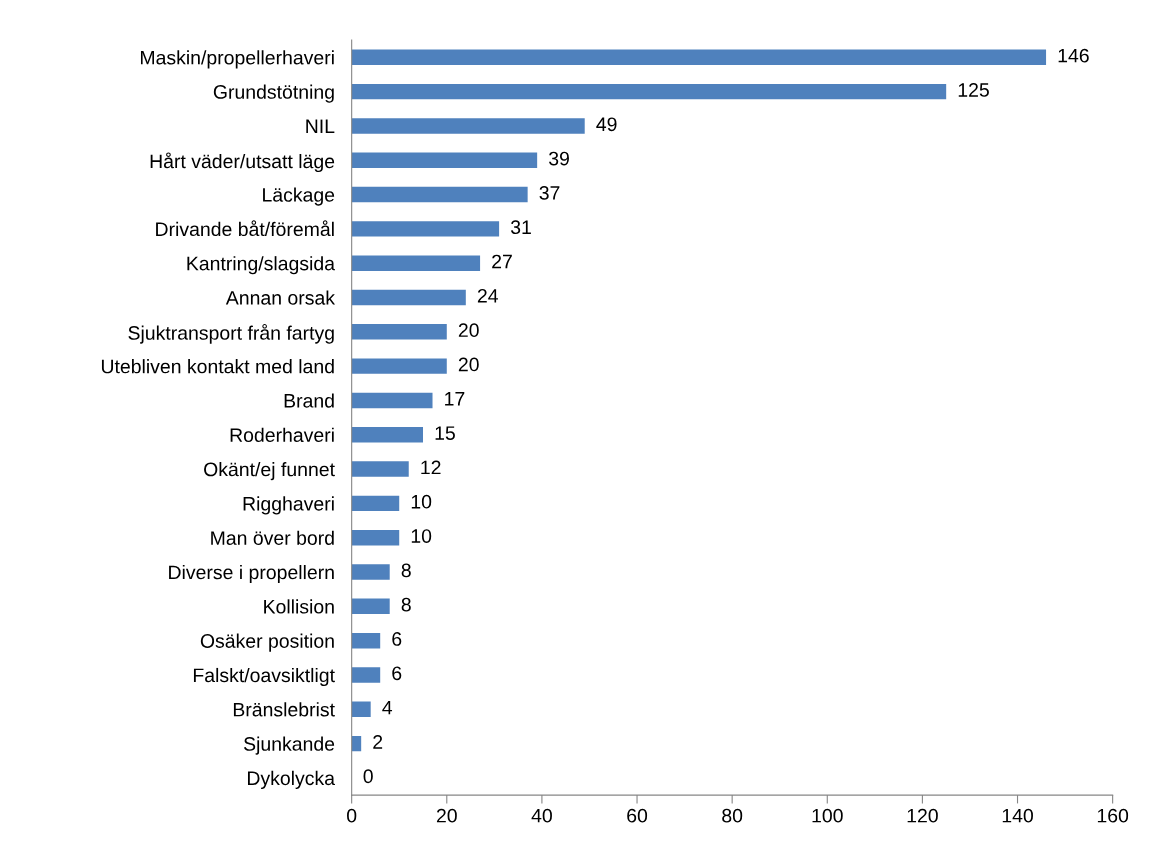 This screenshot has height=854, width=1153. I want to click on data-label: 15, so click(445, 433).